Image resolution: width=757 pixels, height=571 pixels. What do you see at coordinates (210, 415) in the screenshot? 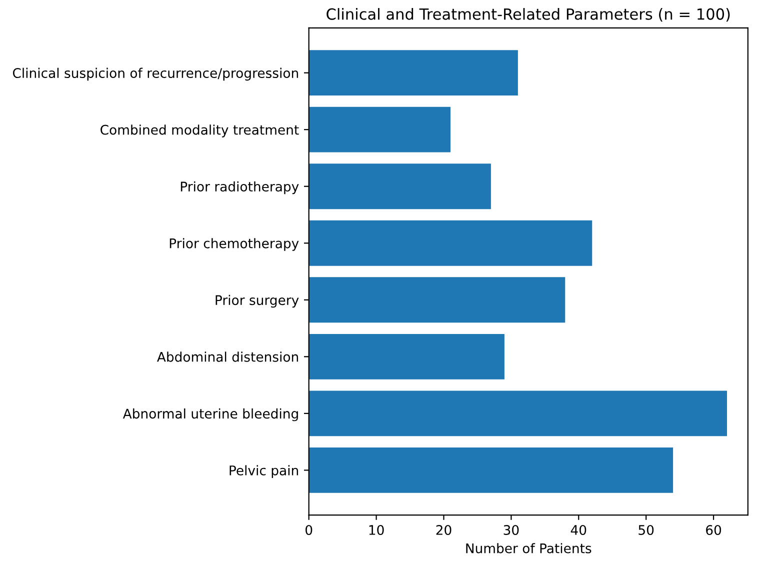
I see `y-tick-label: Abnormal uterine bleeding` at bounding box center [210, 415].